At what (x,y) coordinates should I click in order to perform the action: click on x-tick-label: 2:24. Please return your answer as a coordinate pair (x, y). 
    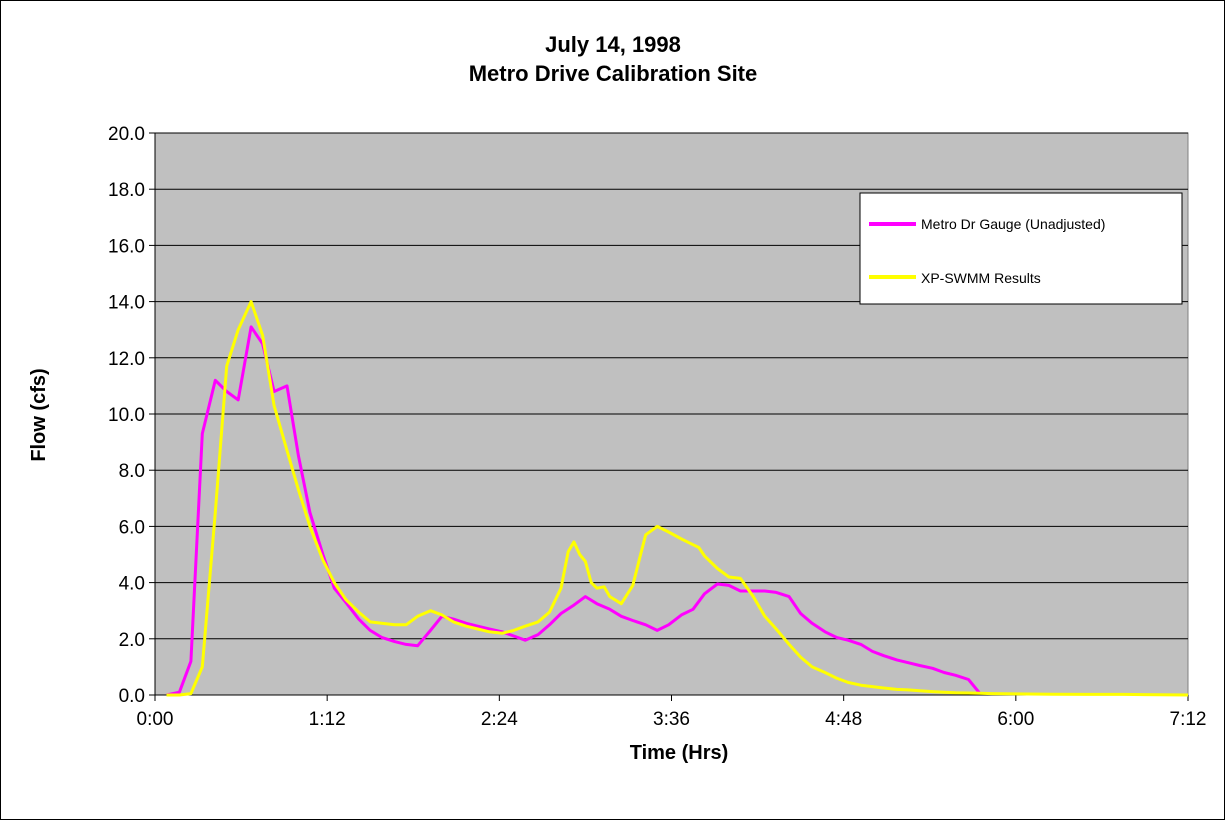
    Looking at the image, I should click on (499, 719).